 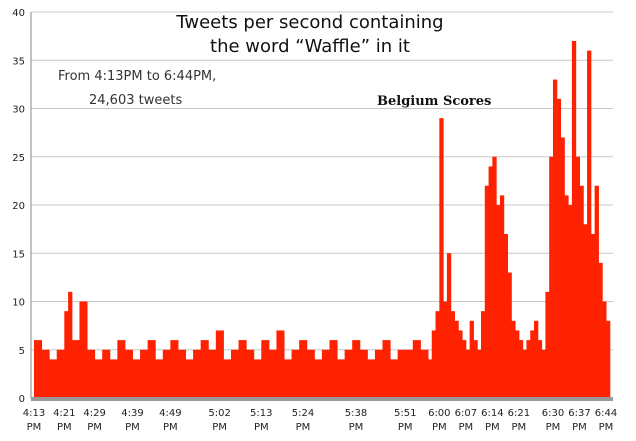 What do you see at coordinates (18, 110) in the screenshot?
I see `y-tick-label: 30` at bounding box center [18, 110].